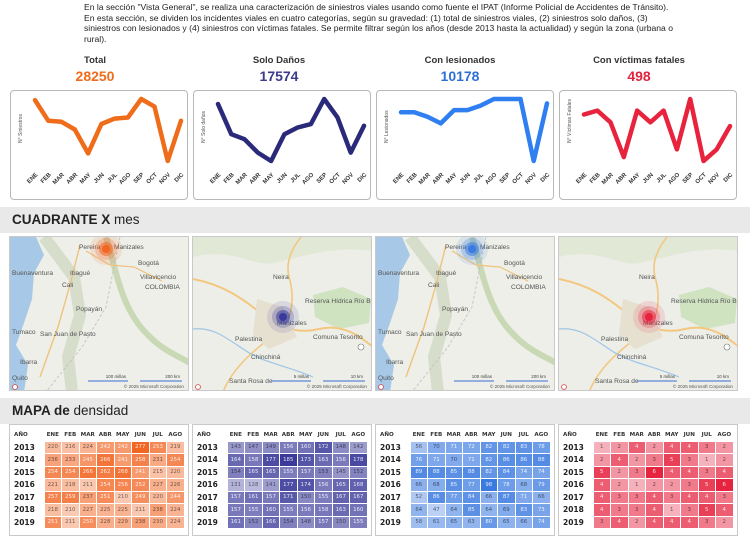 This screenshot has width=750, height=536. Describe the element at coordinates (668, 376) in the screenshot. I see `scale-label: 5 millas` at that location.